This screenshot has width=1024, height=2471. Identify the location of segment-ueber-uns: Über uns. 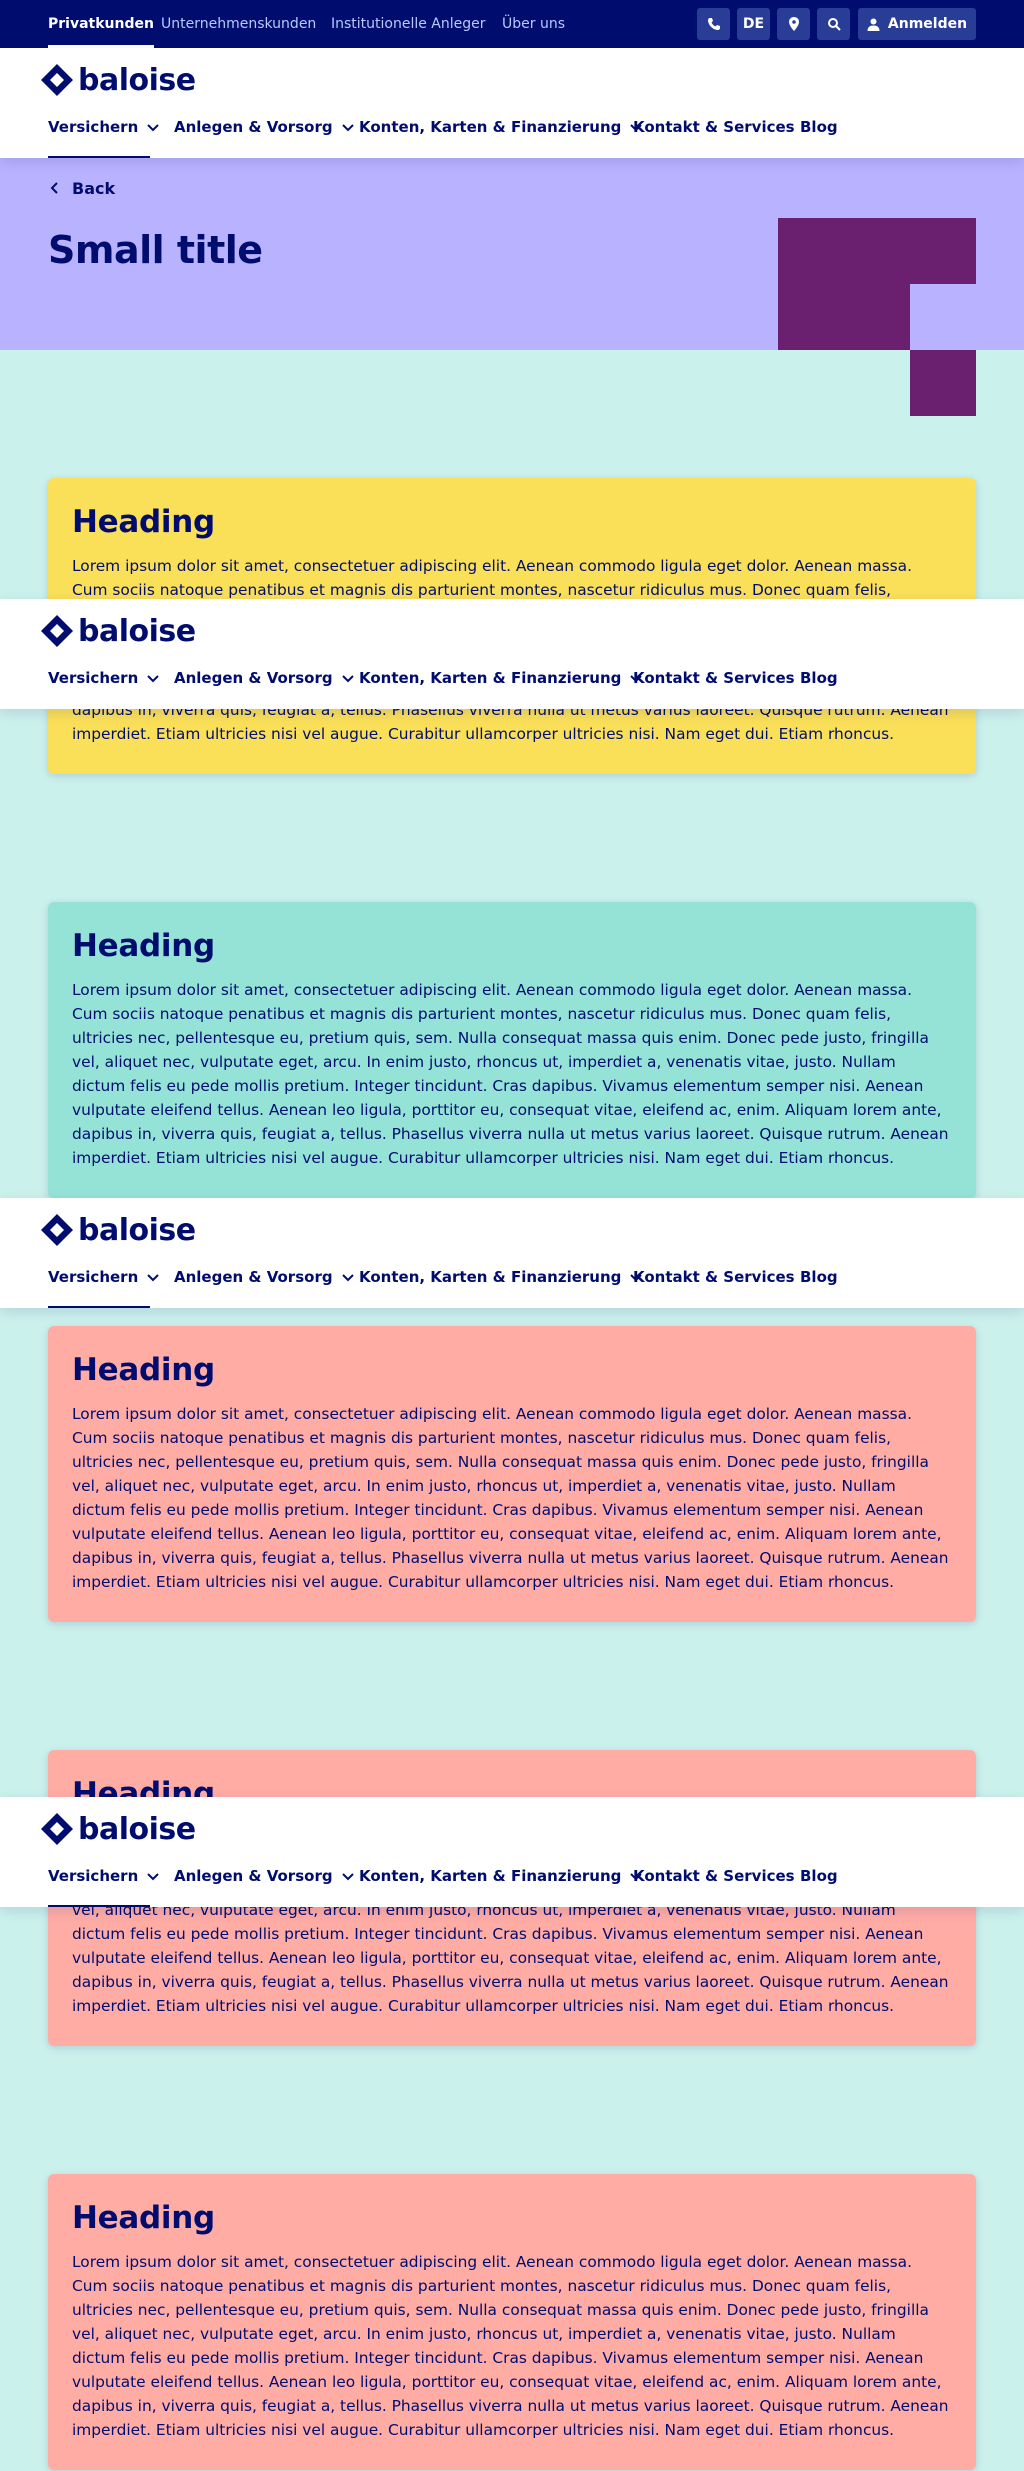
(533, 24).